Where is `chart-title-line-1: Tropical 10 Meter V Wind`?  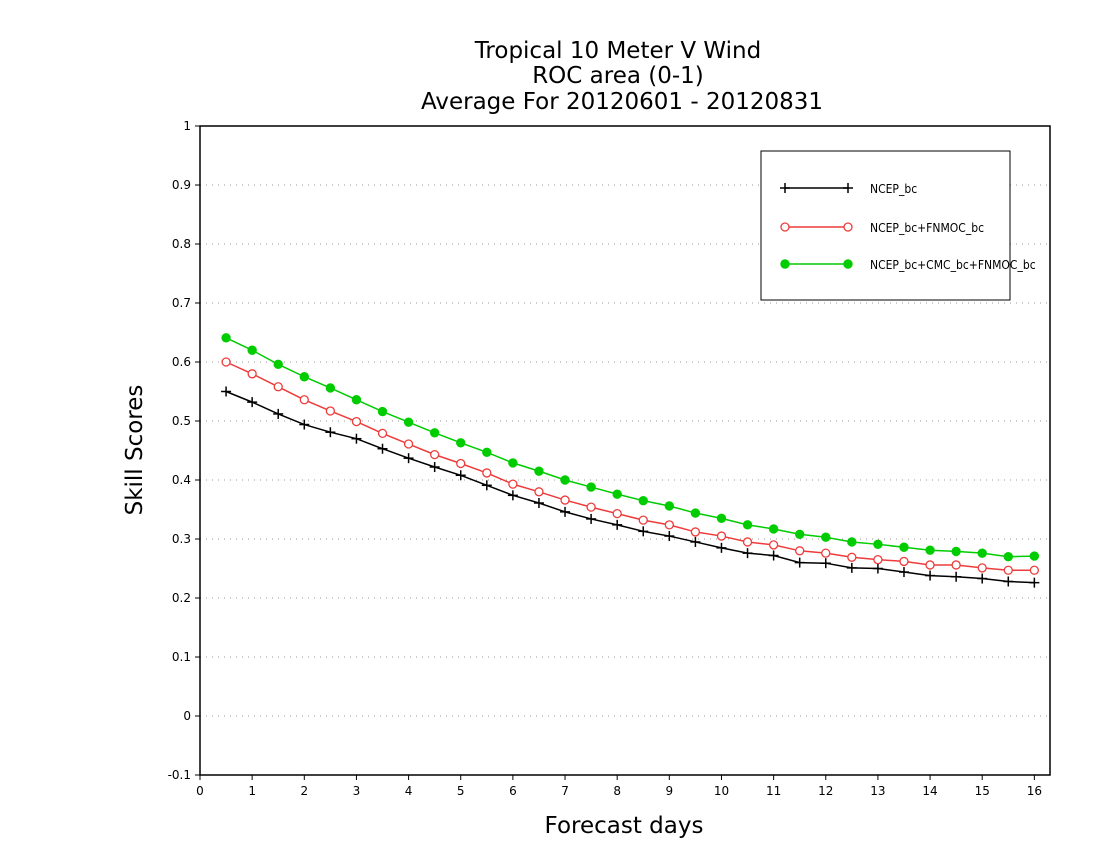
chart-title-line-1: Tropical 10 Meter V Wind is located at coordinates (617, 51).